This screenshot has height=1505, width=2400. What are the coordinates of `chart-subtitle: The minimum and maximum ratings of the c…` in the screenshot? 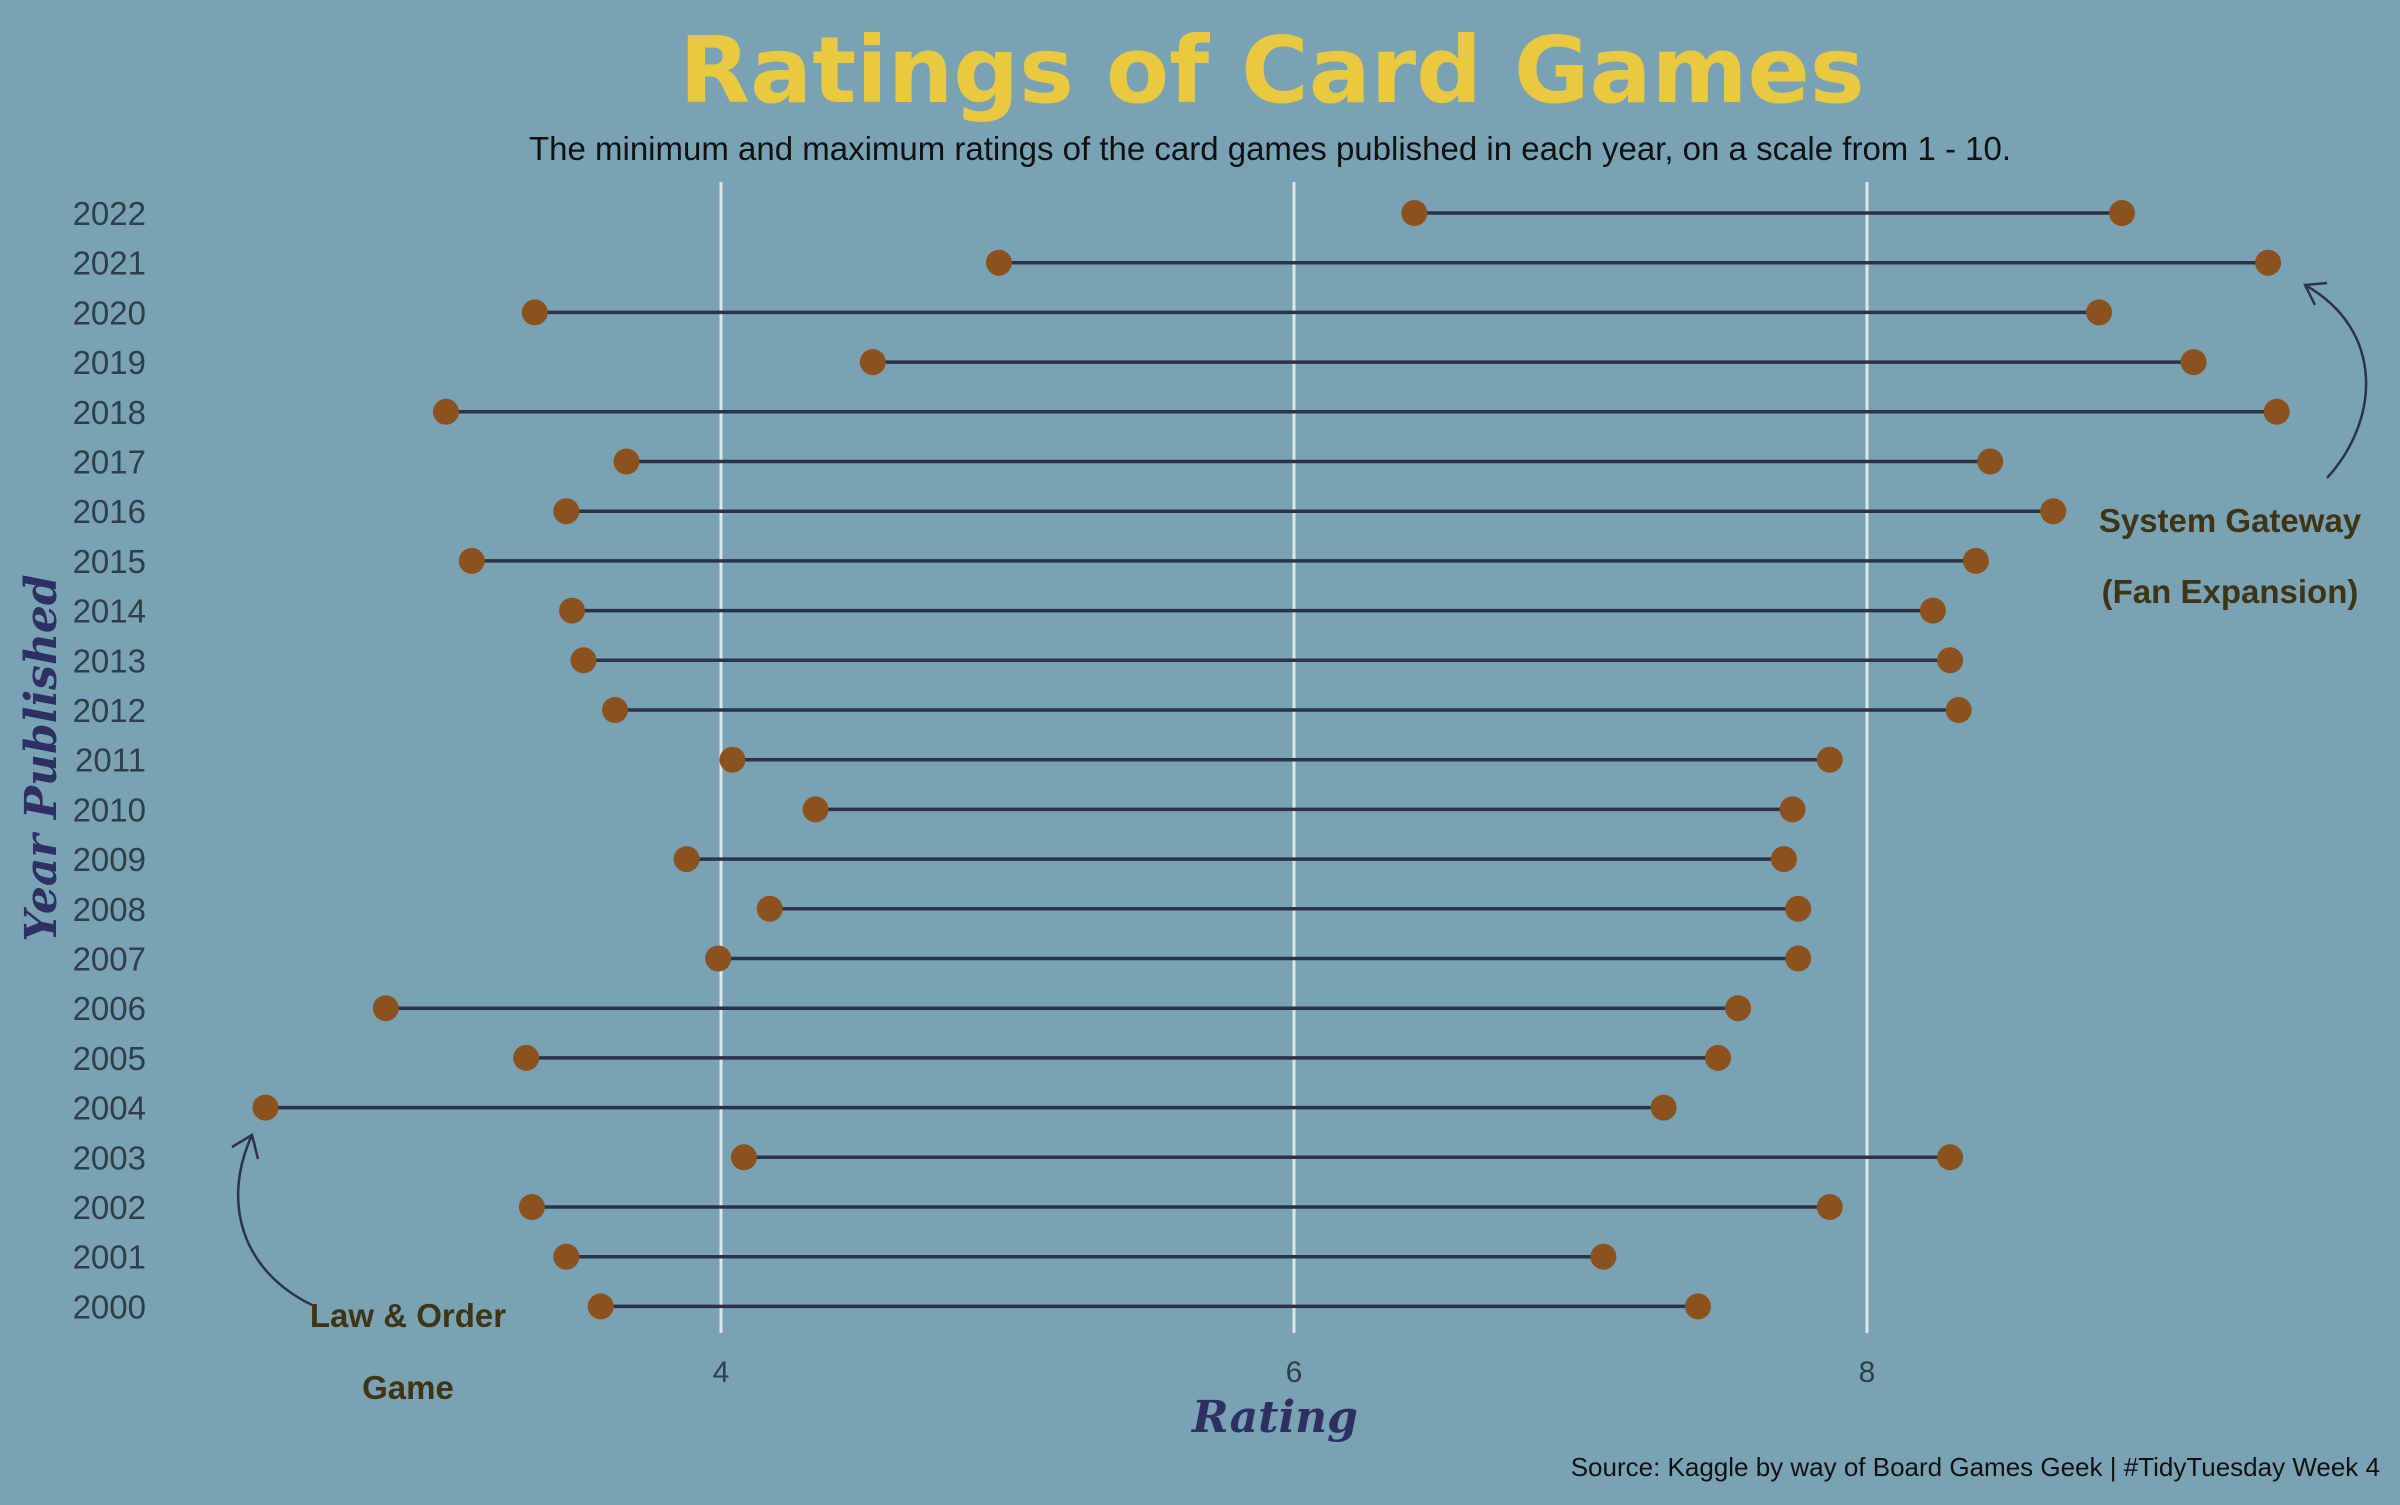 It's located at (1270, 148).